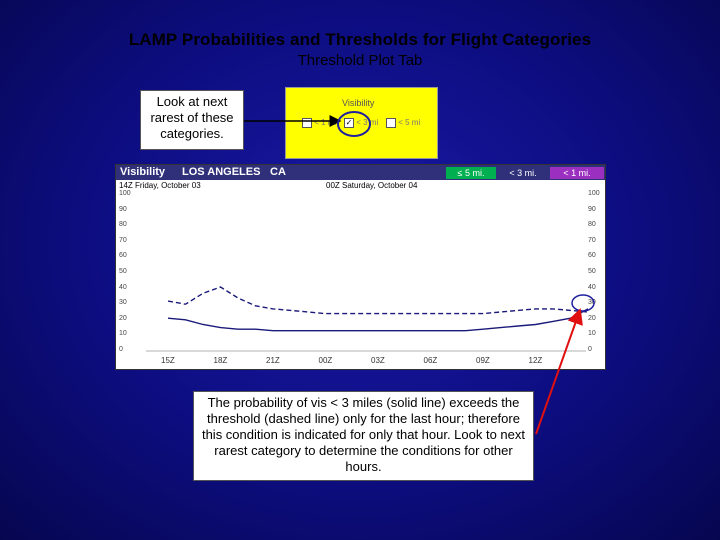 The image size is (720, 540). What do you see at coordinates (168, 360) in the screenshot?
I see `x-tick-label: 15Z` at bounding box center [168, 360].